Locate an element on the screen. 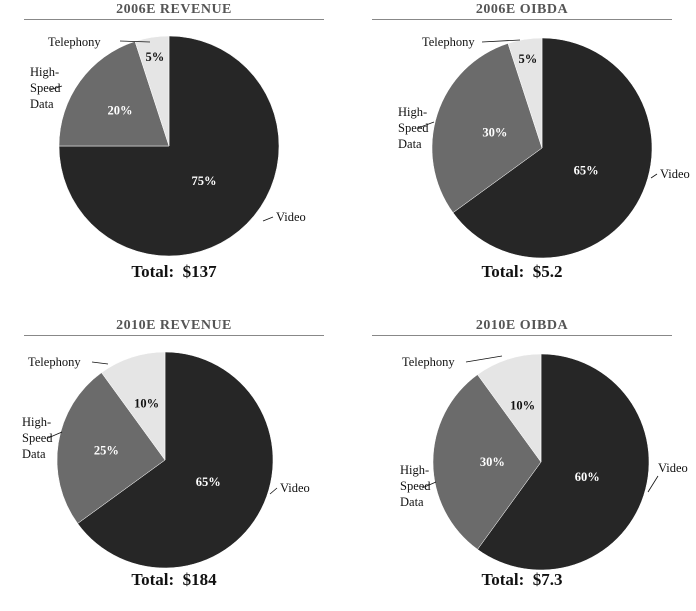 This screenshot has width=696, height=611. total-value: $7.3 is located at coordinates (547, 579).